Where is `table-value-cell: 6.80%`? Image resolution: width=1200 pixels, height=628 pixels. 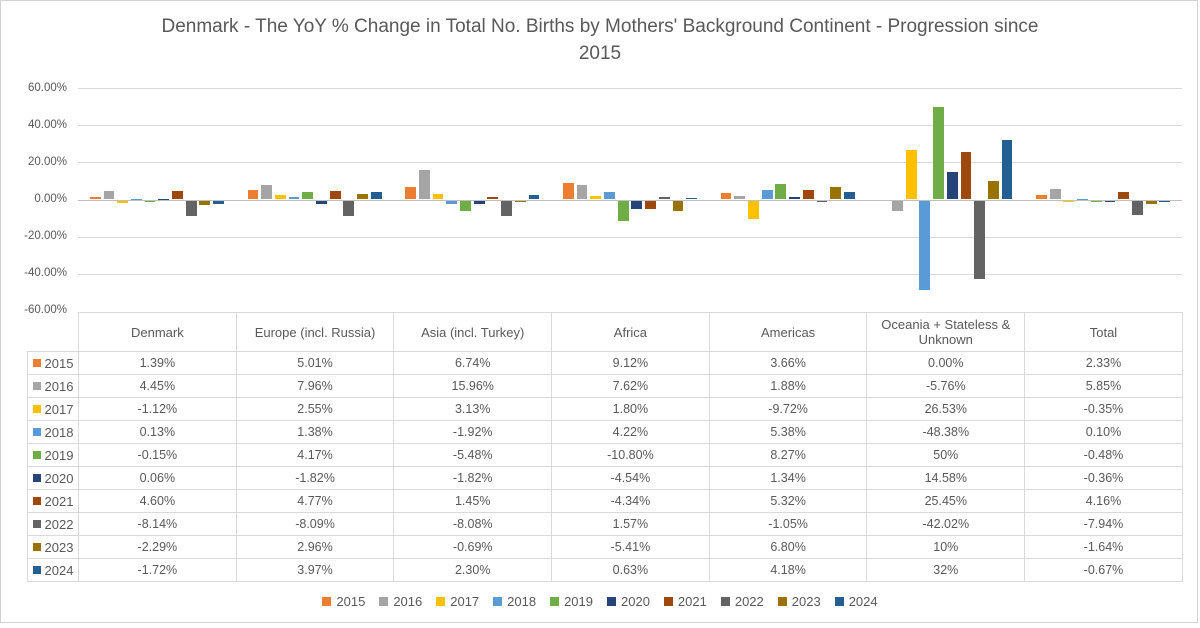
table-value-cell: 6.80% is located at coordinates (788, 547).